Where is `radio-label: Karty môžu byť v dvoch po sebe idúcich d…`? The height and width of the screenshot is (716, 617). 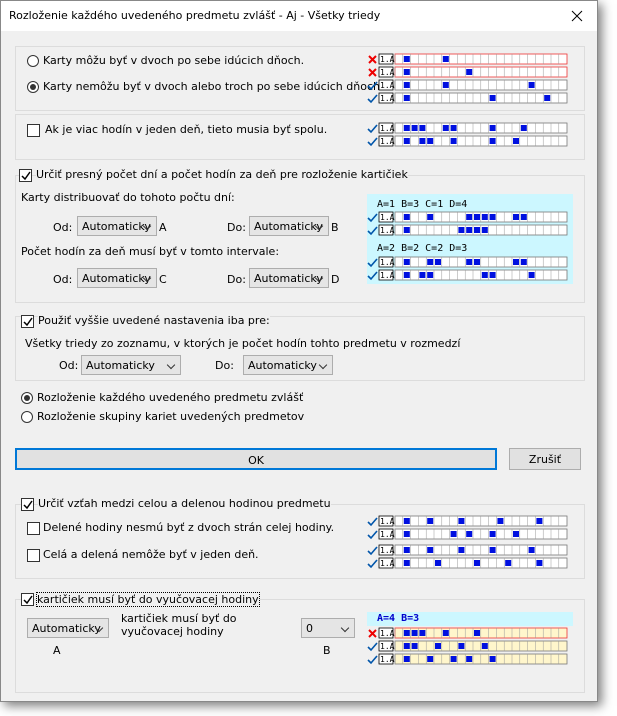
radio-label: Karty môžu byť v dvoch po sebe idúcich d… is located at coordinates (174, 60).